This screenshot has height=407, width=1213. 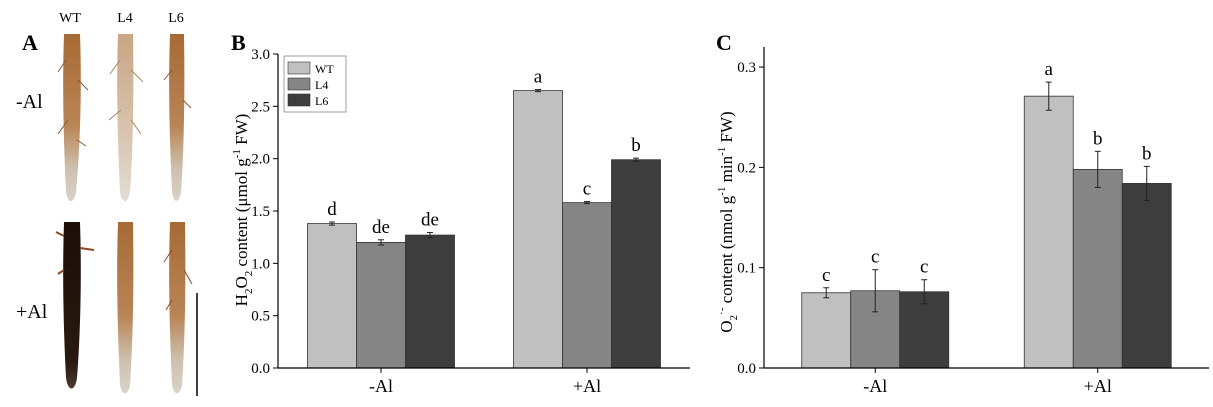 I want to click on y-tick-label: 2.5, so click(x=260, y=107).